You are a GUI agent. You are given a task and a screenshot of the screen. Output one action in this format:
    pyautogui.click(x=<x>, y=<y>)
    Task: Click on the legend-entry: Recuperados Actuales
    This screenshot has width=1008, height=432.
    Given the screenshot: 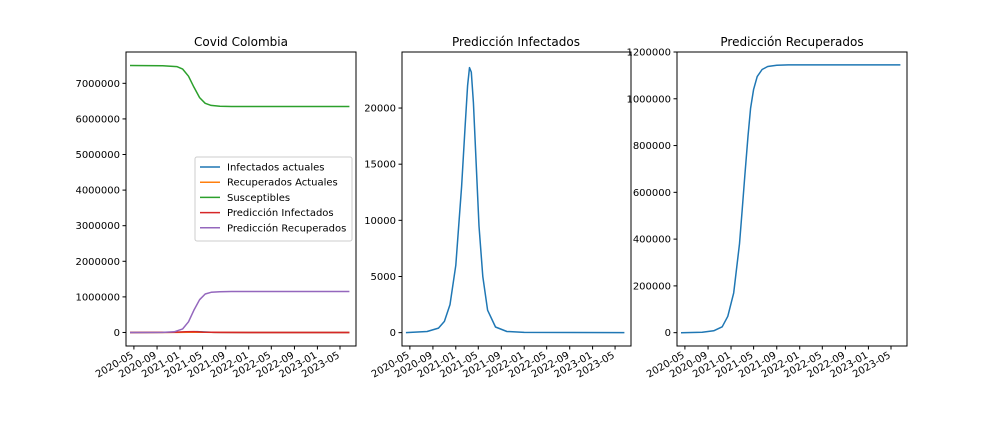 What is the action you would take?
    pyautogui.click(x=282, y=183)
    